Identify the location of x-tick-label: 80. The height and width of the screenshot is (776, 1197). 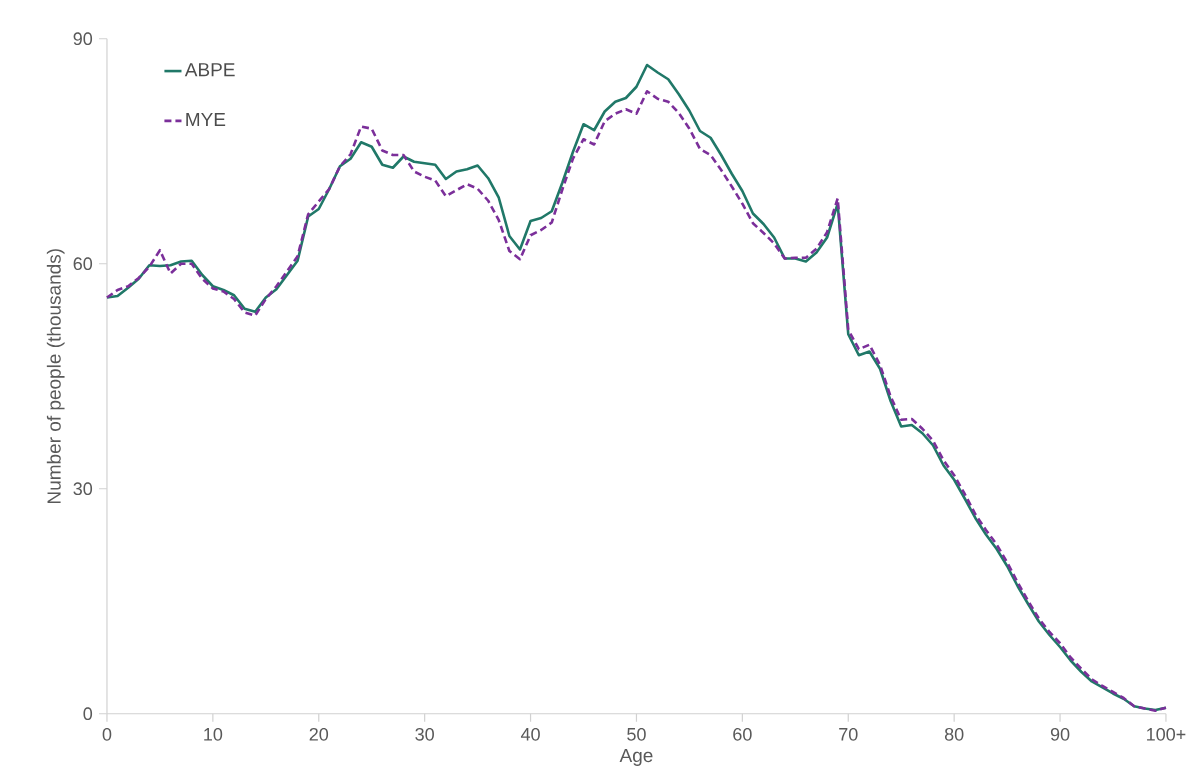
(954, 734).